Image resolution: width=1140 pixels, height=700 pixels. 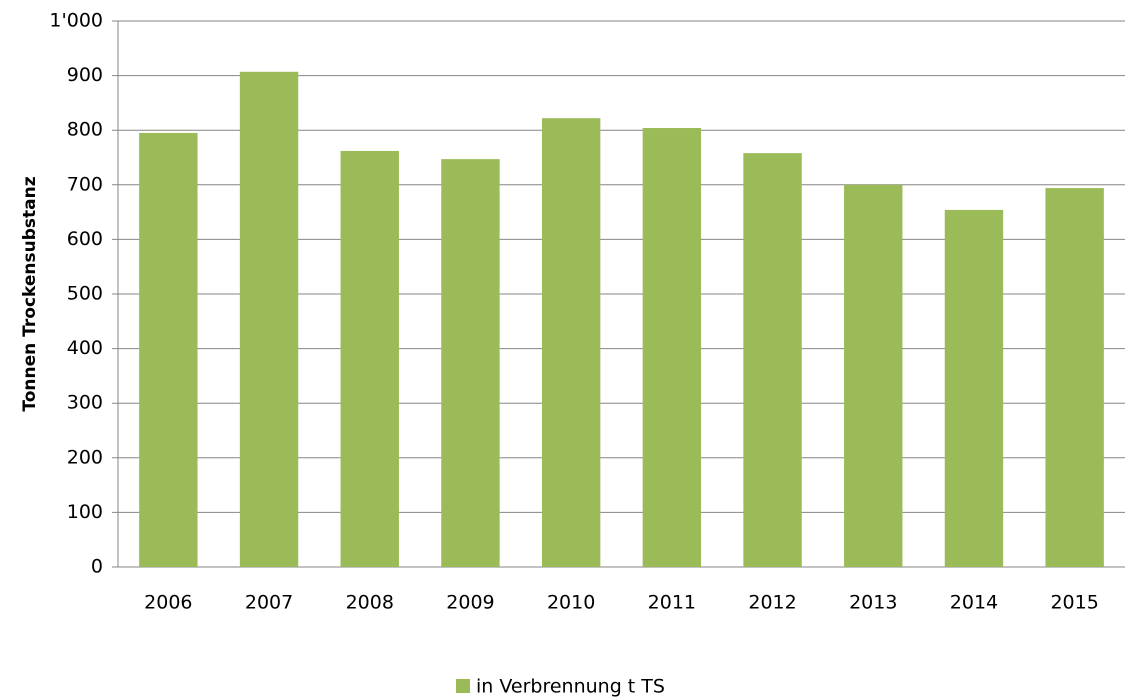 What do you see at coordinates (1074, 603) in the screenshot?
I see `x-tick-label: 2015` at bounding box center [1074, 603].